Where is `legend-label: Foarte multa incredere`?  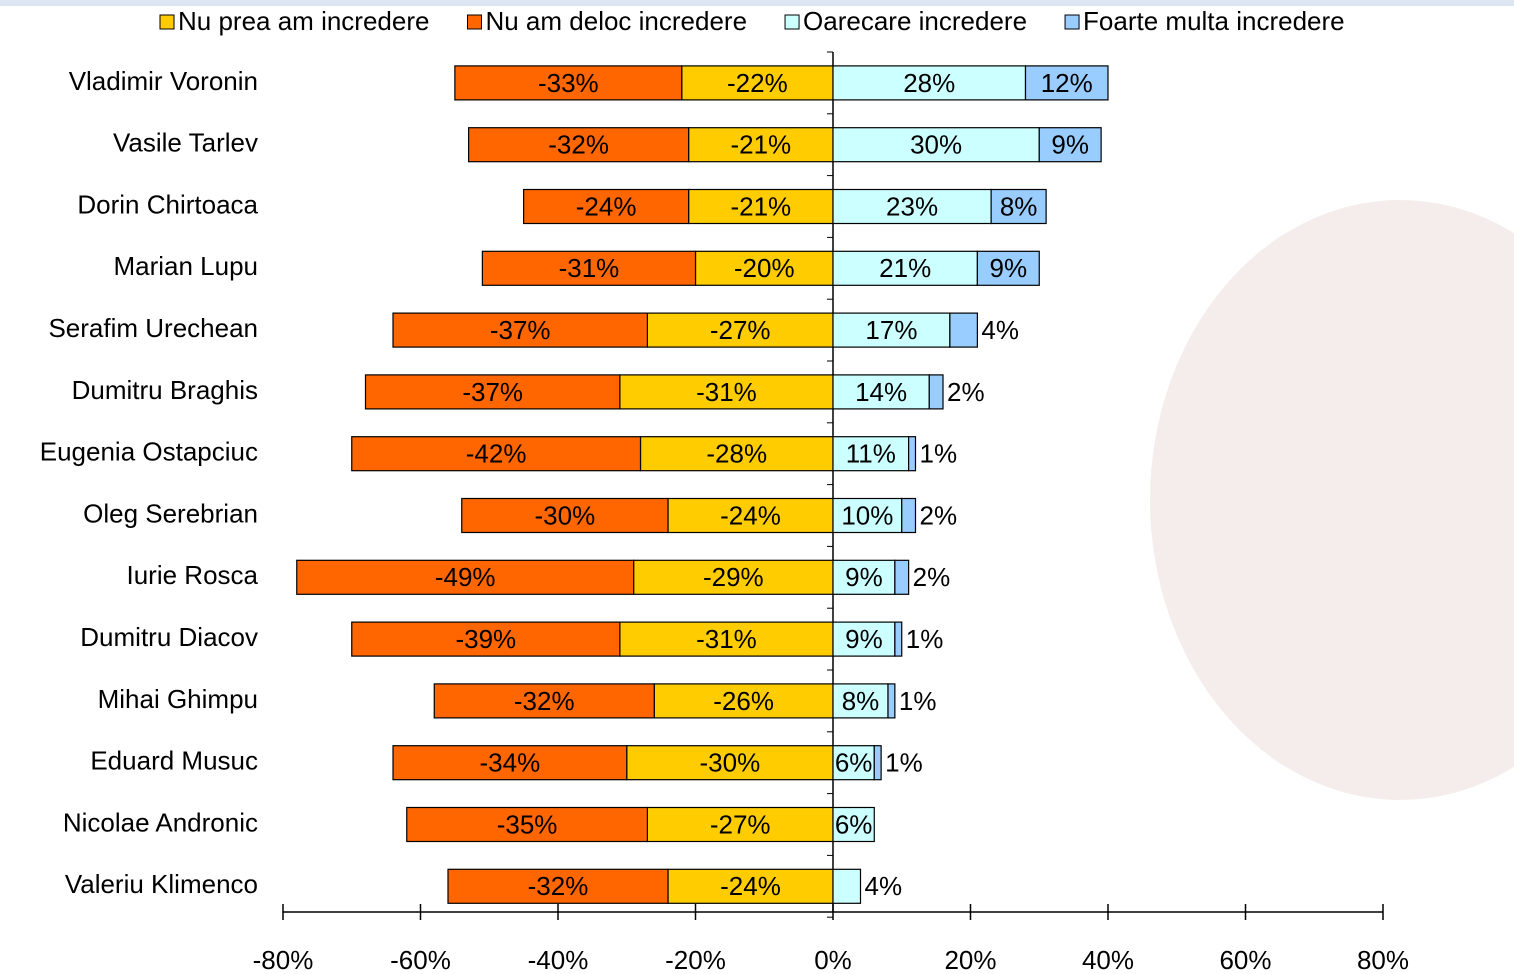 legend-label: Foarte multa incredere is located at coordinates (1214, 21).